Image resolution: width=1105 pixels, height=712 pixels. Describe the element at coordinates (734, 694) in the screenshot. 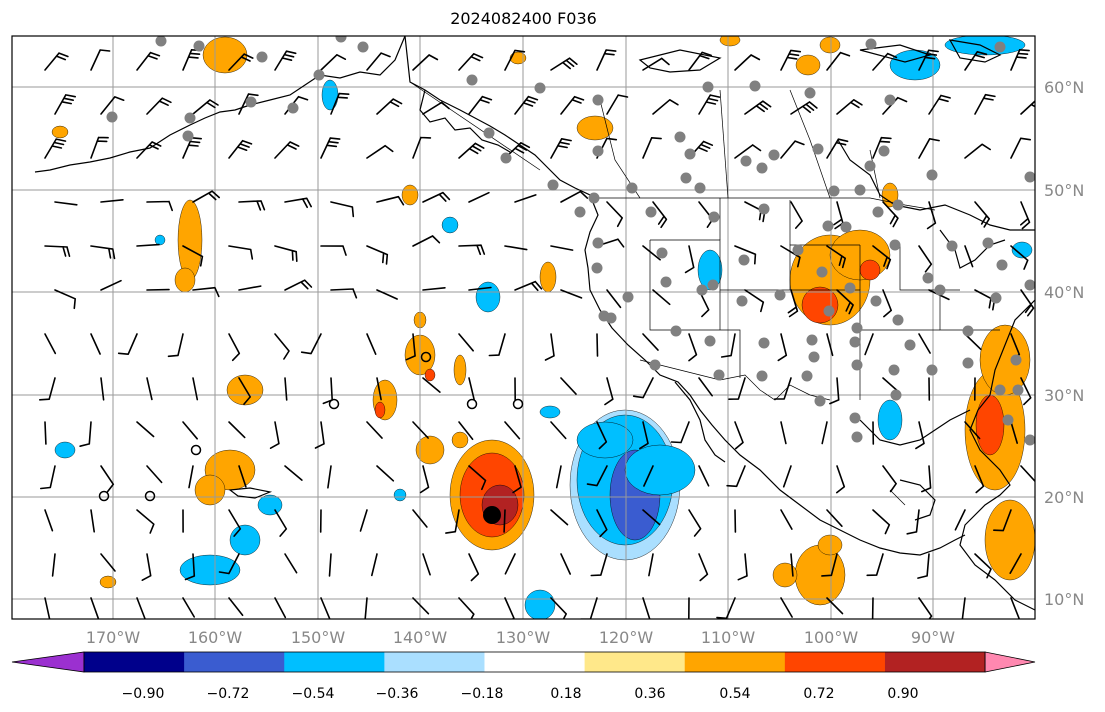

I see `colorbar-tick-label: 0.54` at that location.